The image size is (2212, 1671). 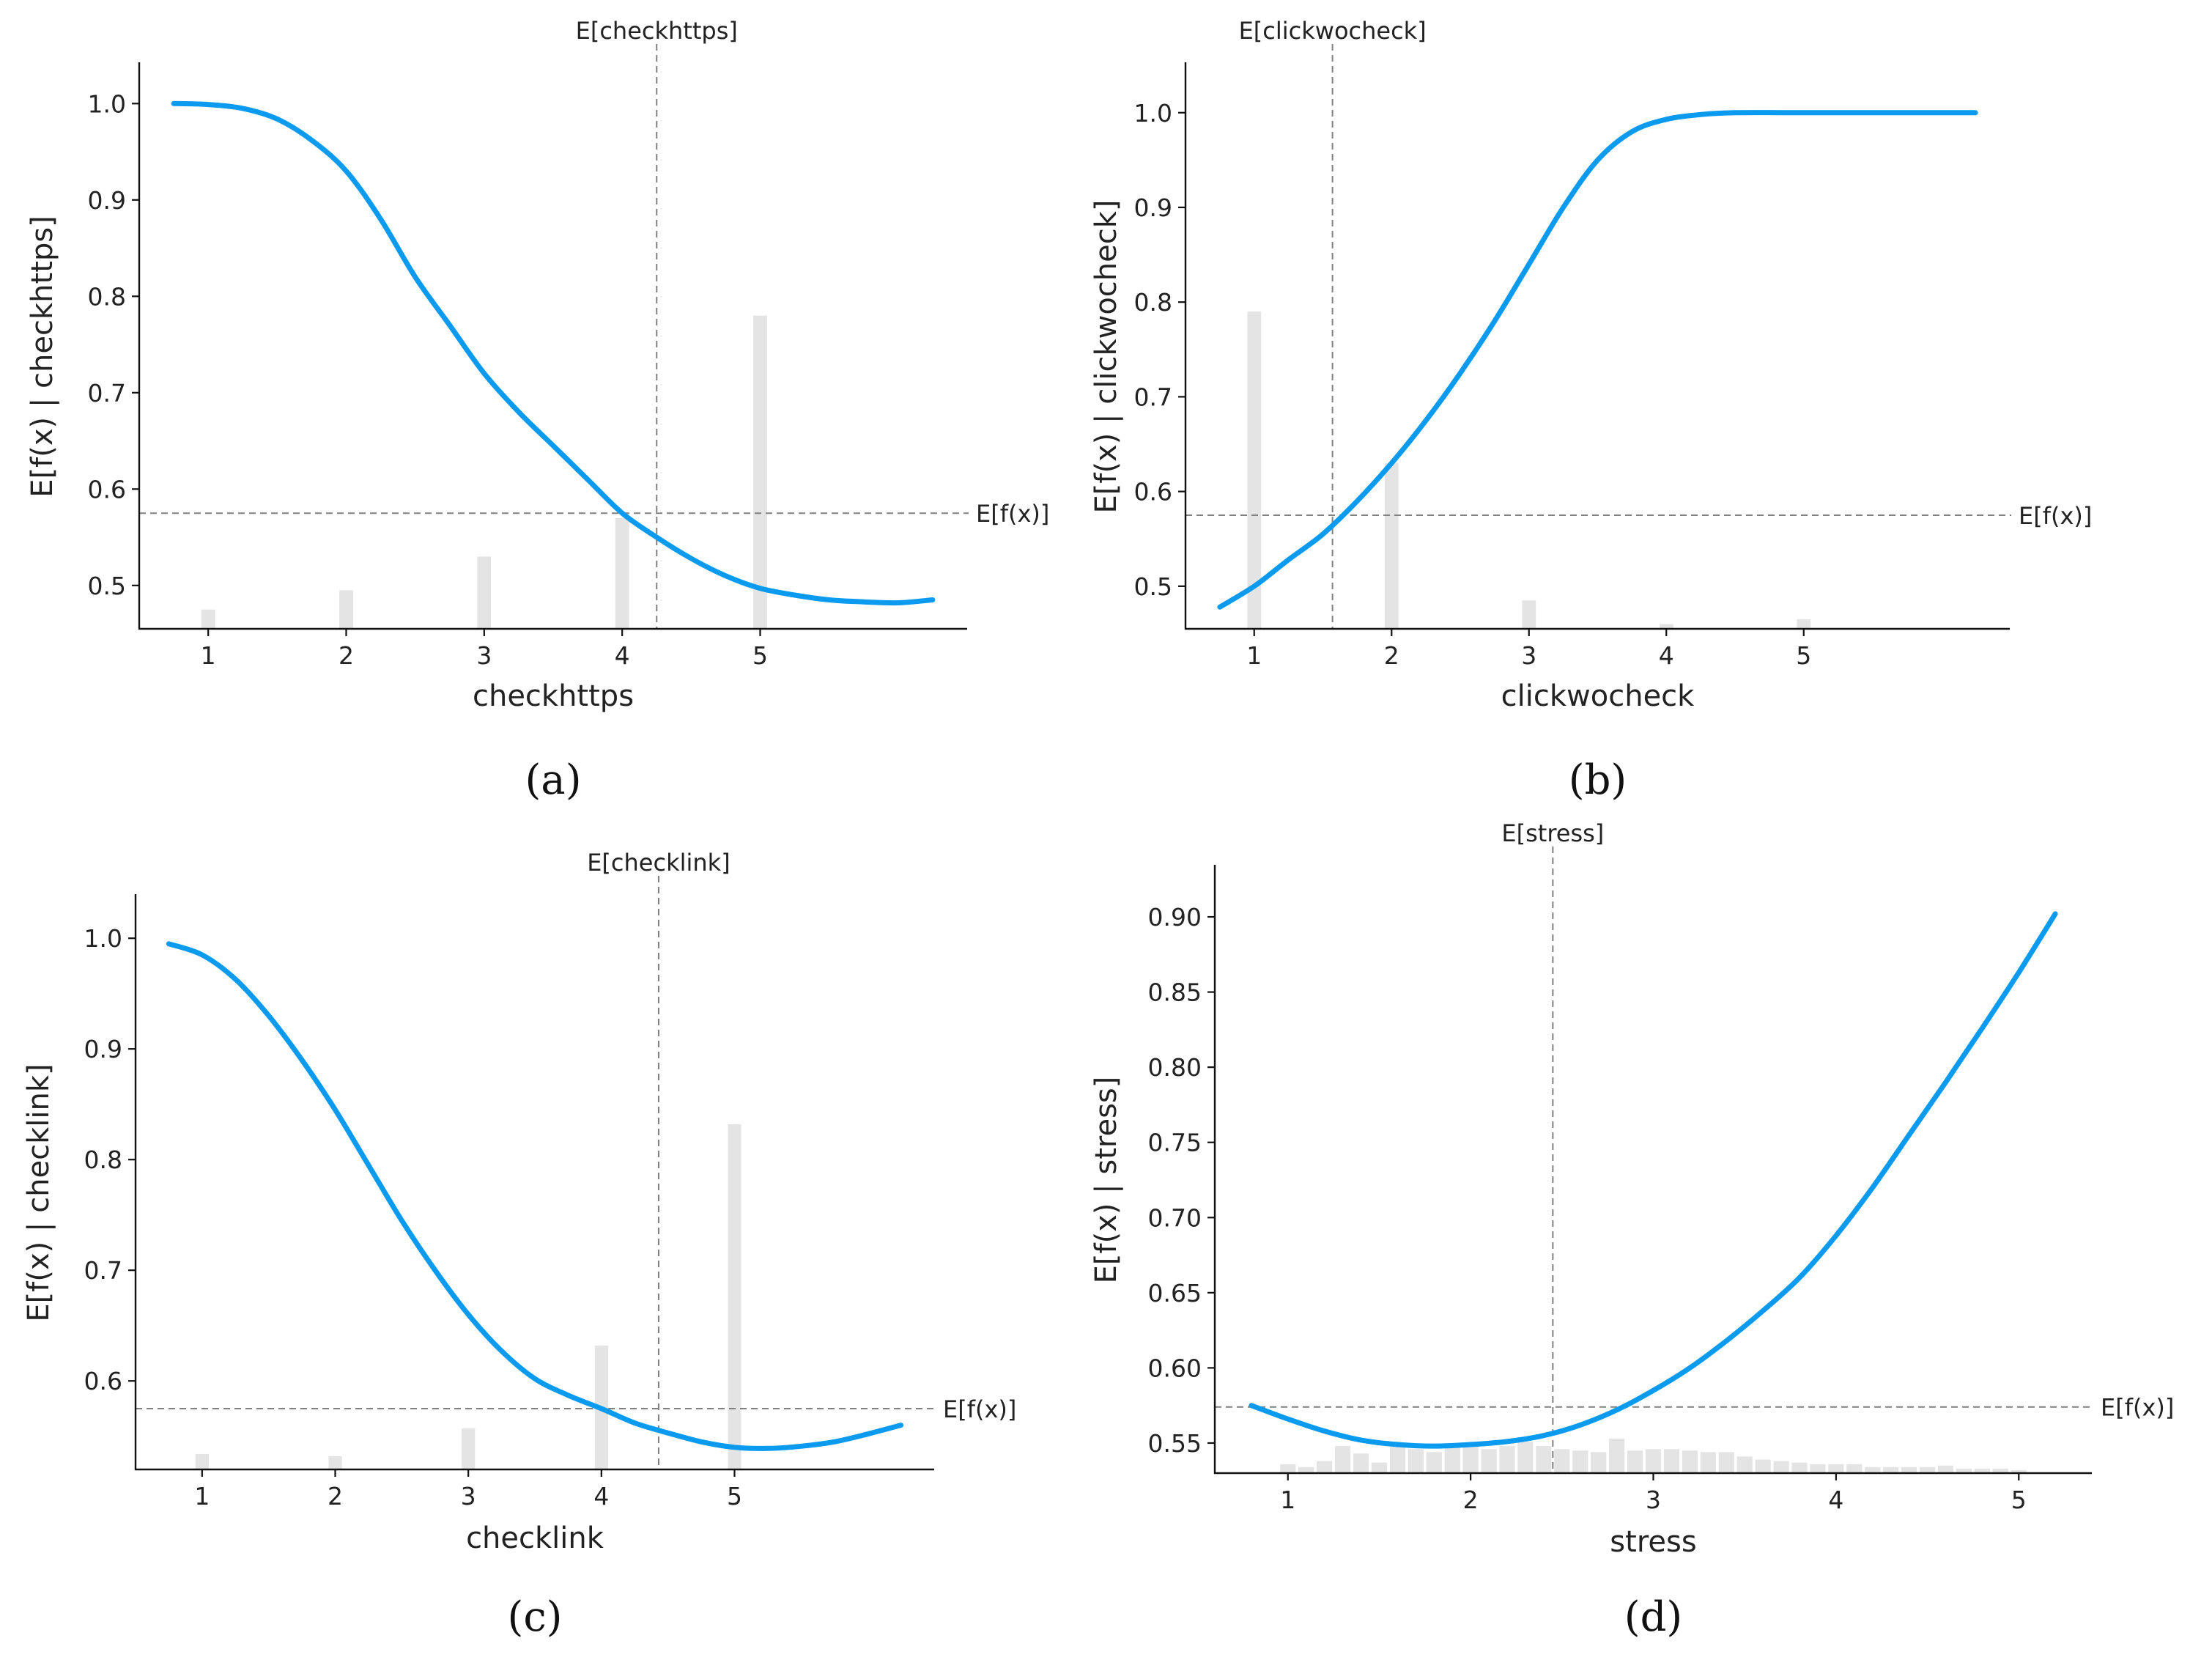 What do you see at coordinates (107, 103) in the screenshot?
I see `y-tick-label-a-6: 1.0` at bounding box center [107, 103].